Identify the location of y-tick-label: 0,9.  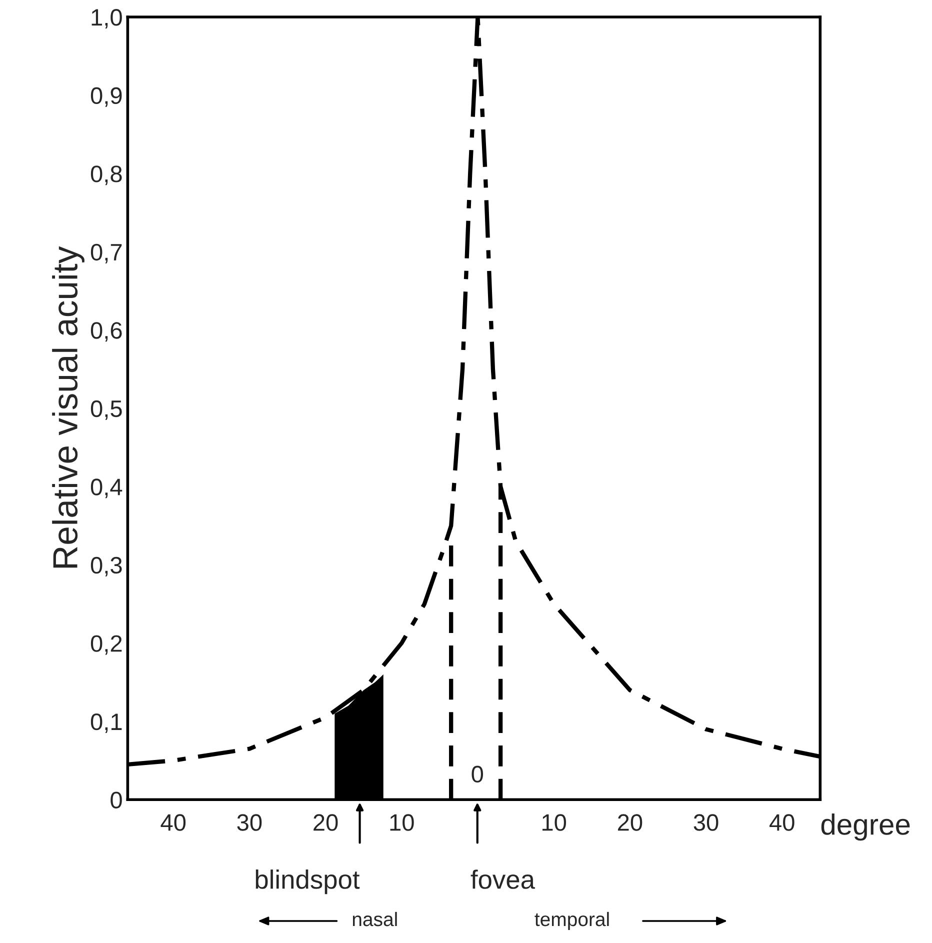
(106, 97).